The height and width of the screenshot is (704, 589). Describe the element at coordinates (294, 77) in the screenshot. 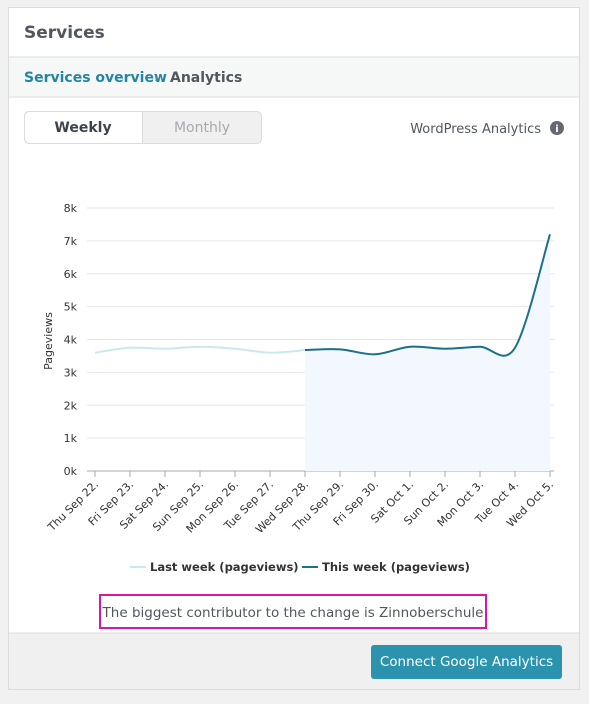

I see `breadcrumb-bar` at that location.